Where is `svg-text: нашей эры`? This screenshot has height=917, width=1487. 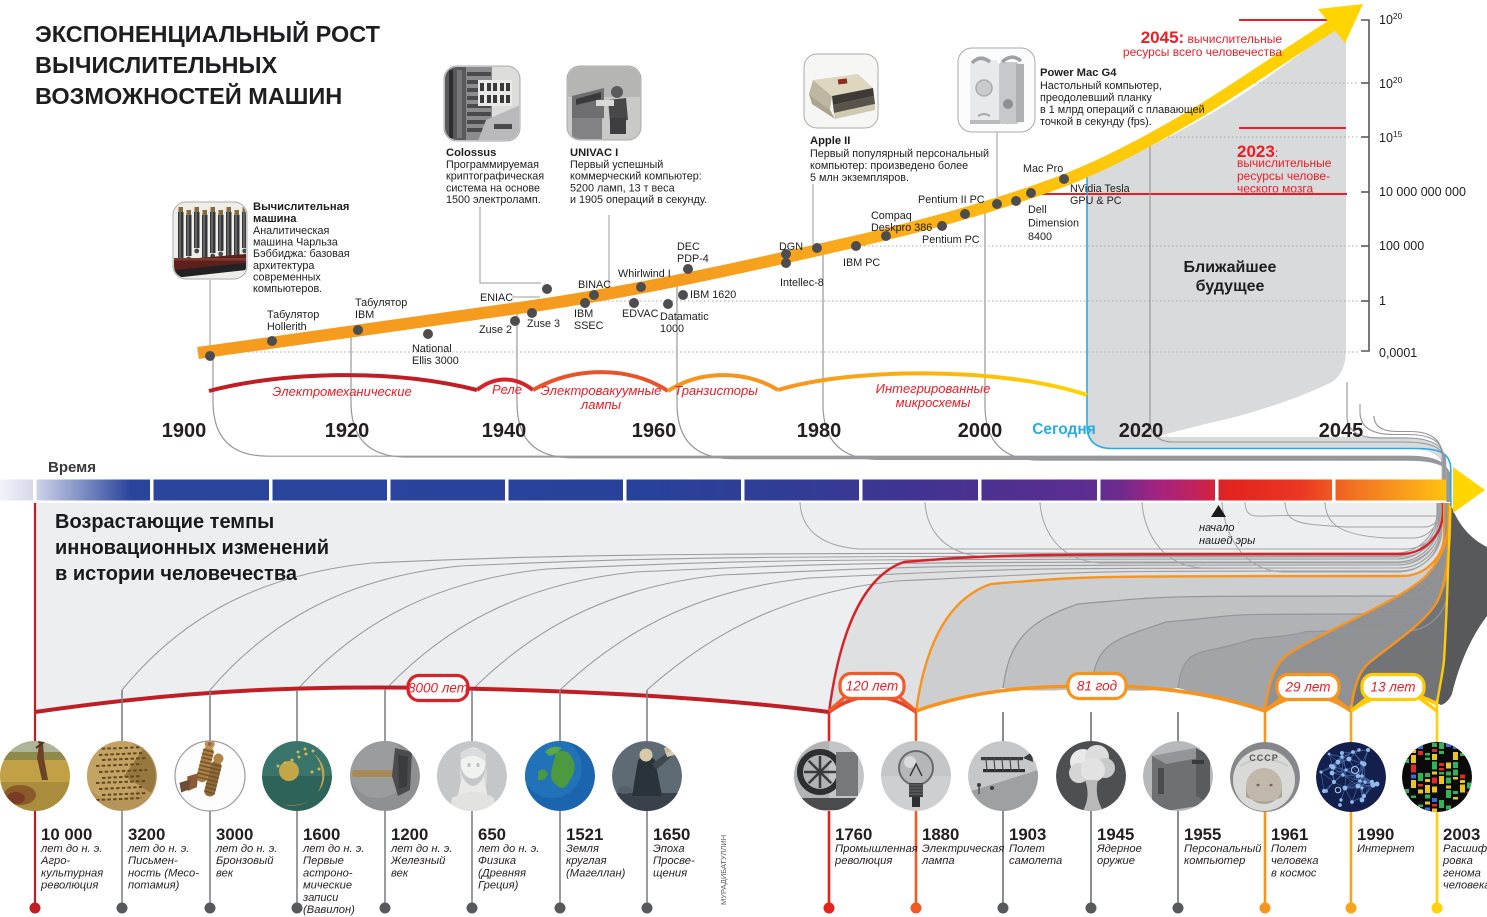
svg-text: нашей эры is located at coordinates (1227, 541).